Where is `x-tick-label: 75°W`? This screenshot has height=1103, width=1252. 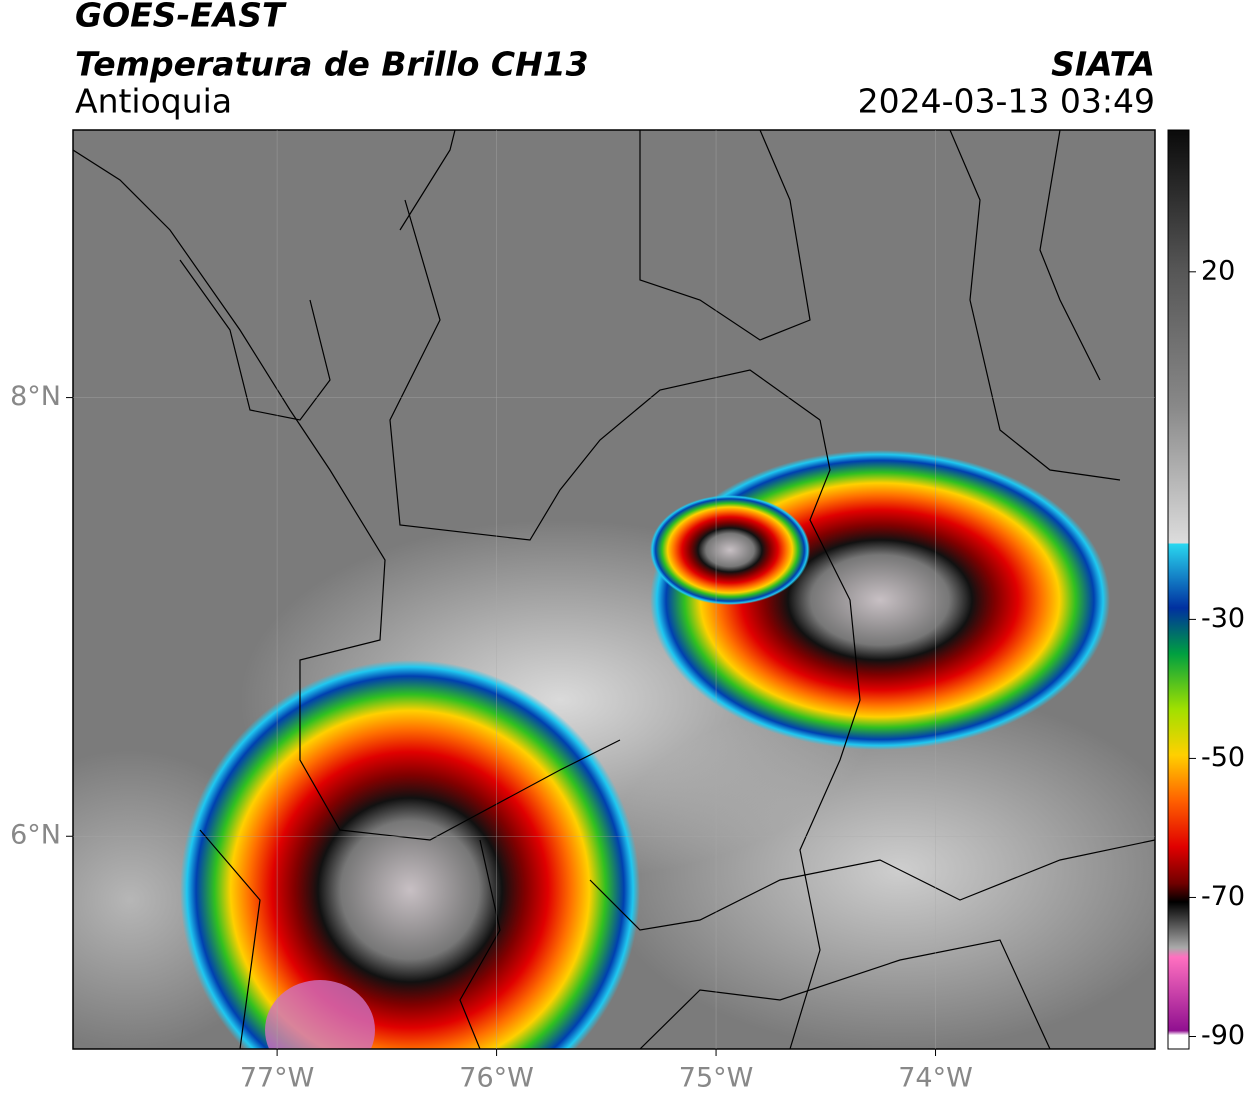
x-tick-label: 75°W is located at coordinates (716, 1078).